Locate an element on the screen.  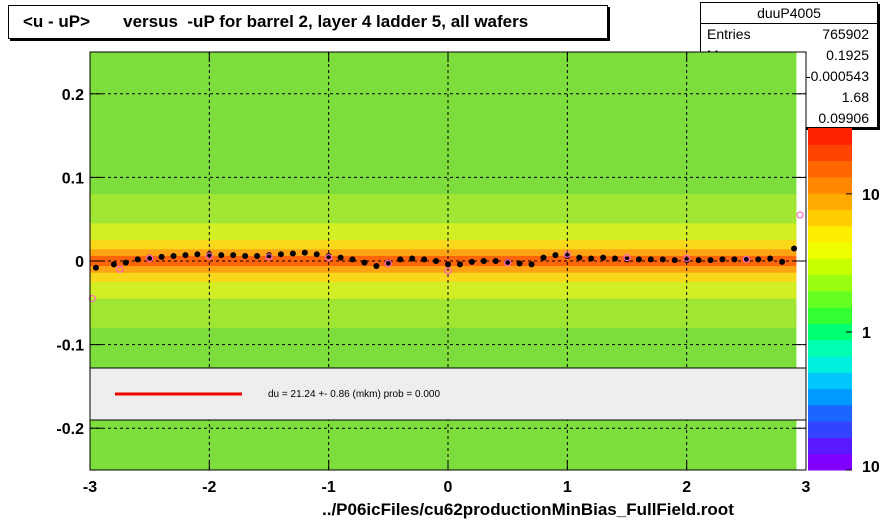
stat-value: 765902 is located at coordinates (845, 34).